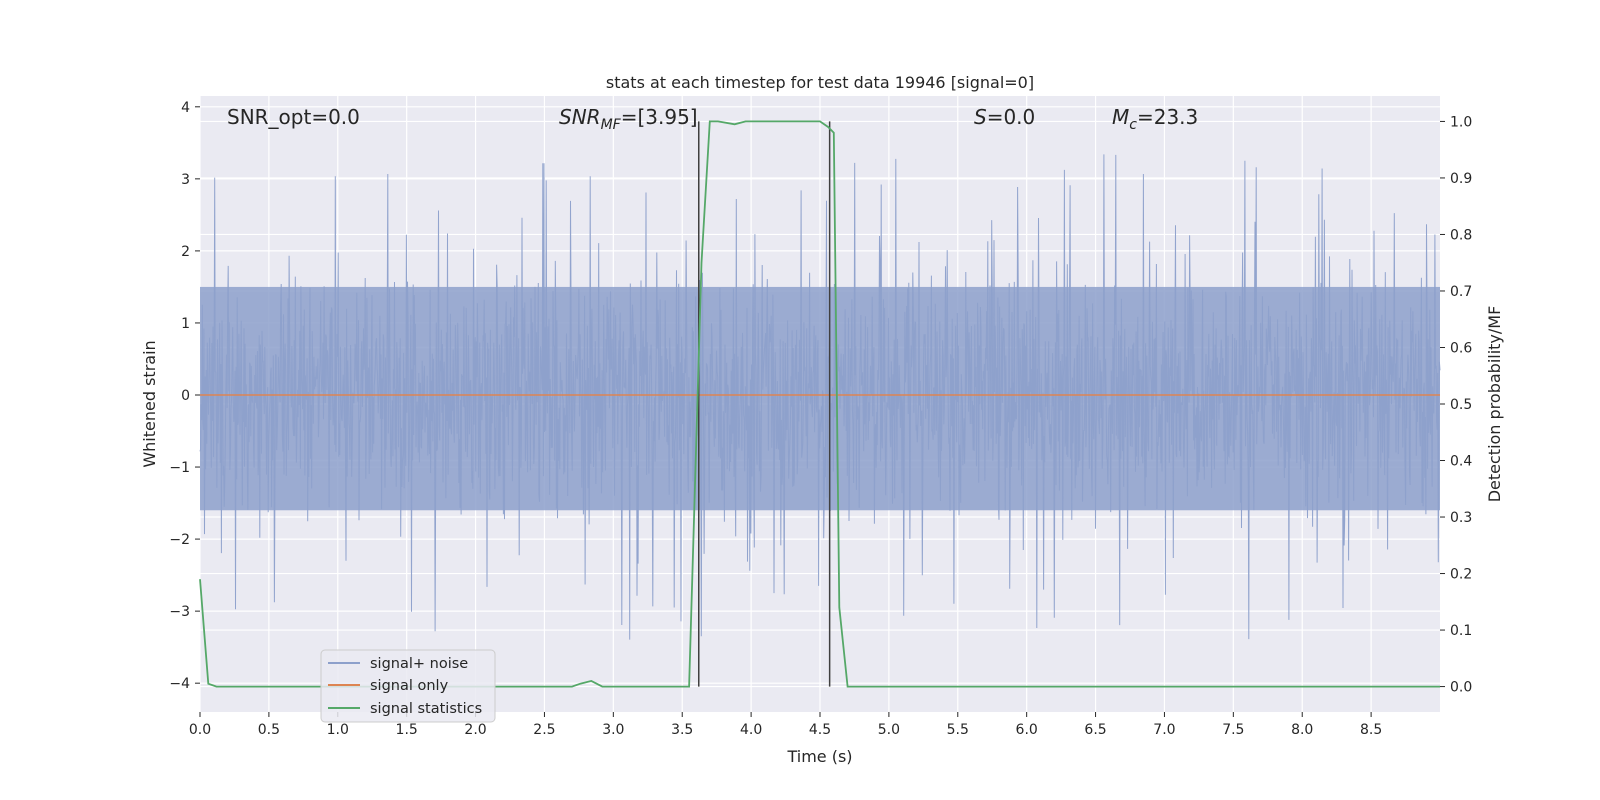 The image size is (1600, 800). I want to click on x-tick-label: 3.0, so click(613, 730).